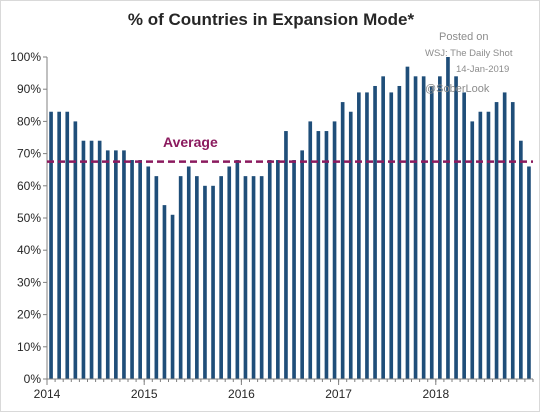  What do you see at coordinates (435, 394) in the screenshot?
I see `x-tick-label: 2018` at bounding box center [435, 394].